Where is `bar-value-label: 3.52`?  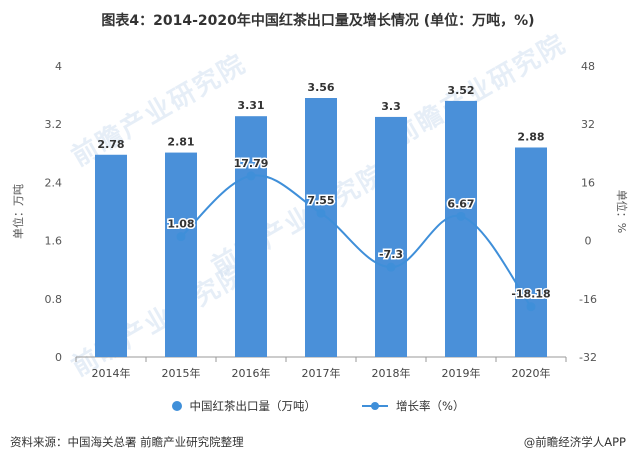
bar-value-label: 3.52 is located at coordinates (460, 90).